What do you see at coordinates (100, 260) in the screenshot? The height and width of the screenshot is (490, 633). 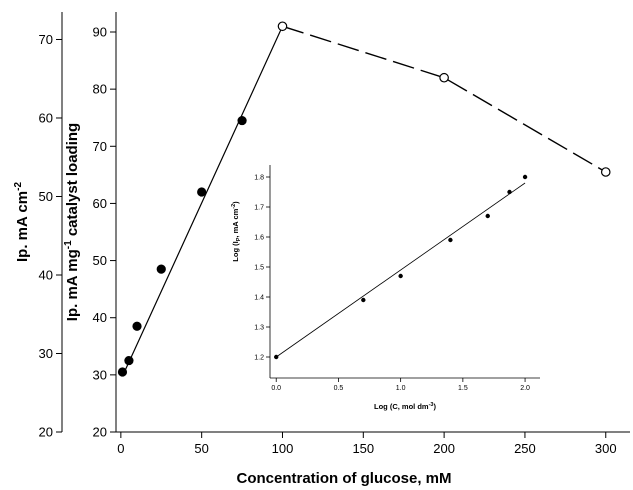 I see `inner-y-tick-label: 50` at bounding box center [100, 260].